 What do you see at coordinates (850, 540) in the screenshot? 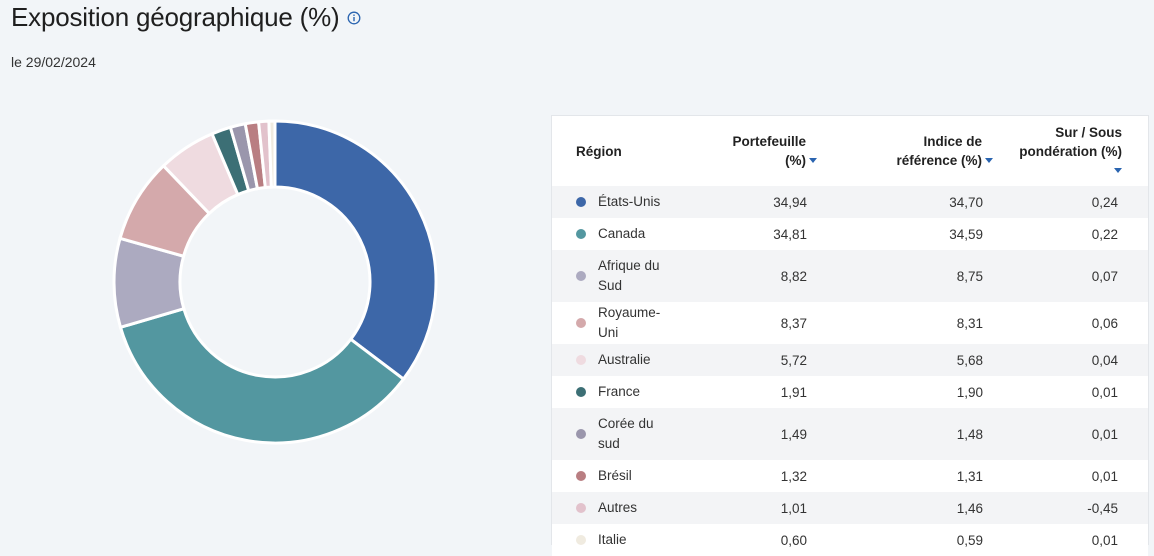
I see `table-row: Italie 0,60 0,59 0,01` at bounding box center [850, 540].